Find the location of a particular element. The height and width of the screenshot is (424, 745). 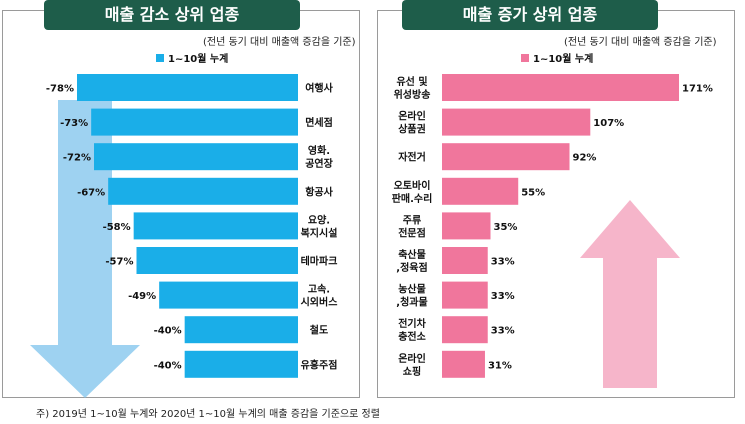

category-label: 판매.수리 is located at coordinates (412, 198).